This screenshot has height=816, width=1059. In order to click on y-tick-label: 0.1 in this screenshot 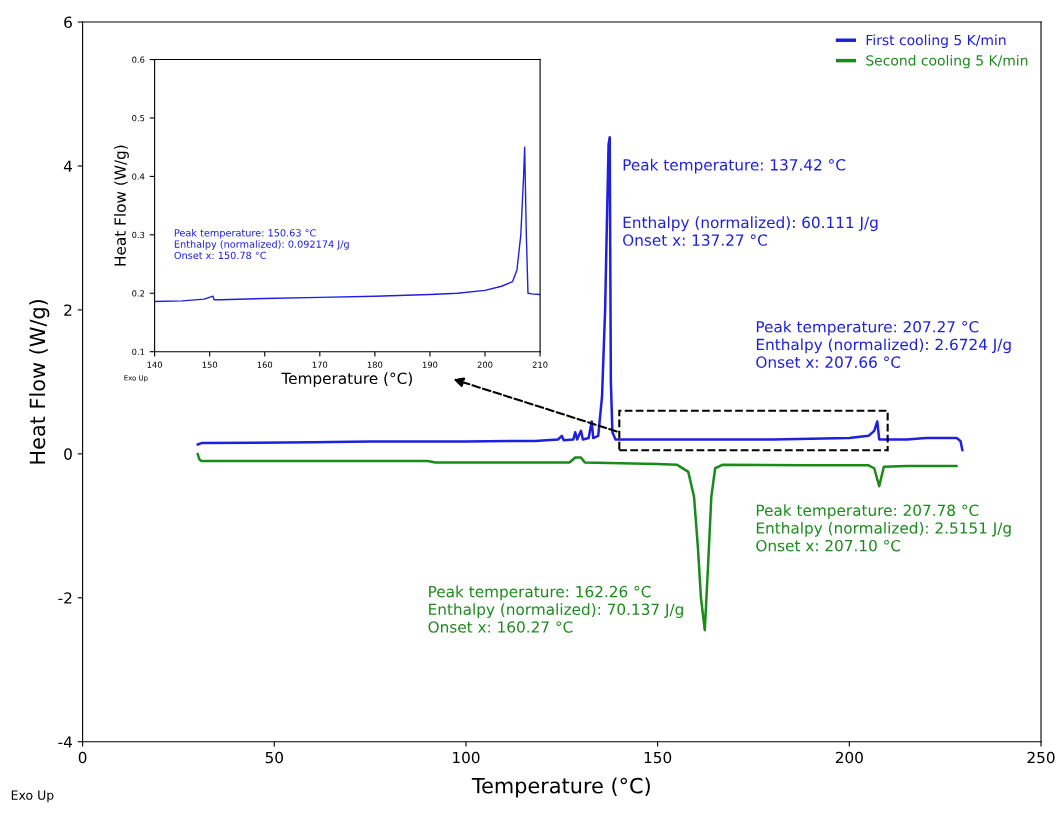, I will do `click(138, 351)`.